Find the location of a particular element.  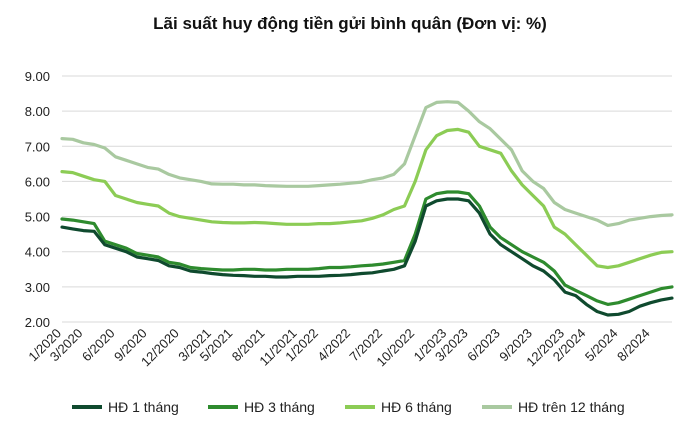

legend-label: HĐ 3 tháng is located at coordinates (279, 407).